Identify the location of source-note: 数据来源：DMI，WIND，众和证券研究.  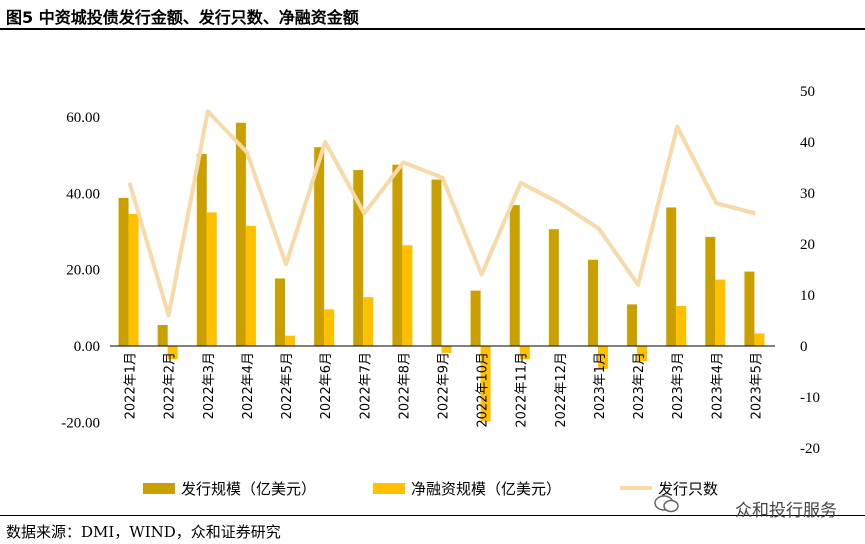
(143, 532).